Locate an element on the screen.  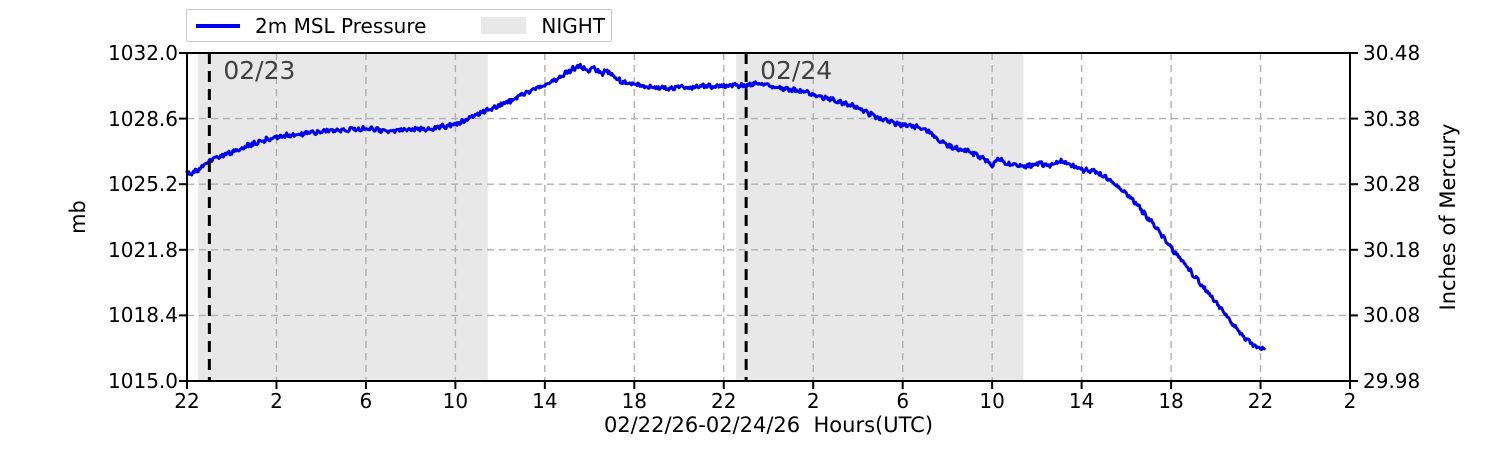
chart-legend: 2m MSL Pressure NIGHT is located at coordinates (399, 25).